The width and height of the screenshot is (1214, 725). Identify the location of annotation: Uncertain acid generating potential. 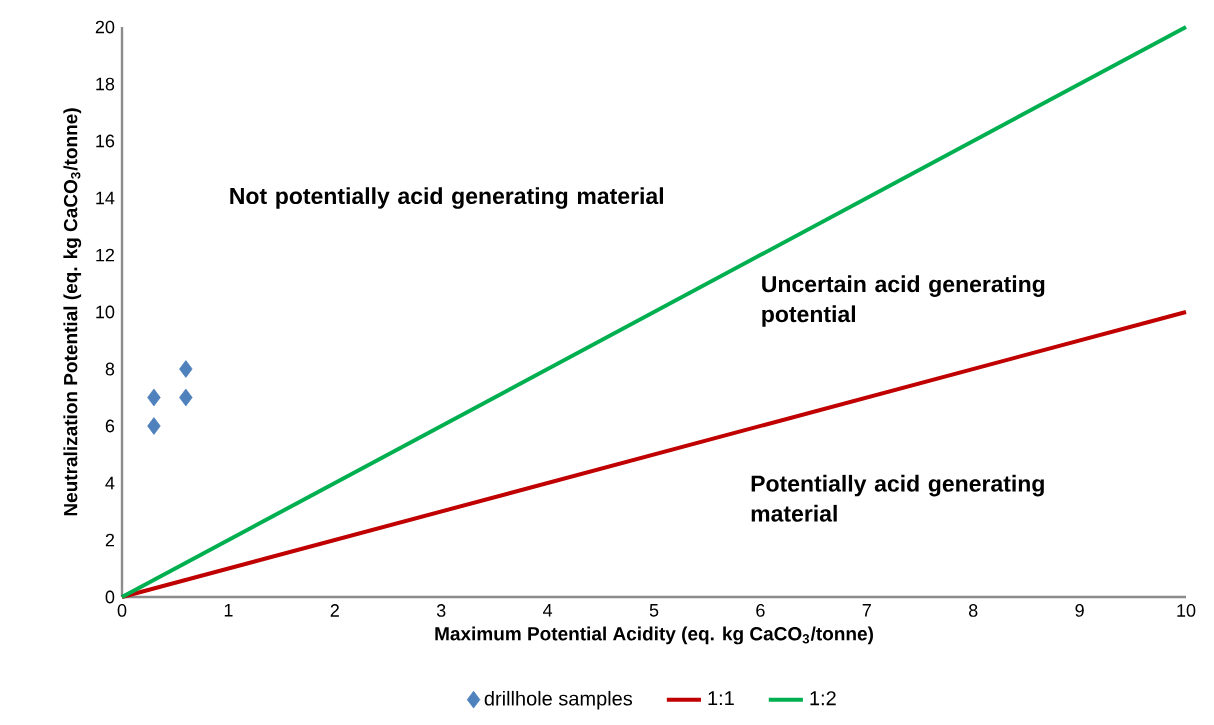
(903, 301).